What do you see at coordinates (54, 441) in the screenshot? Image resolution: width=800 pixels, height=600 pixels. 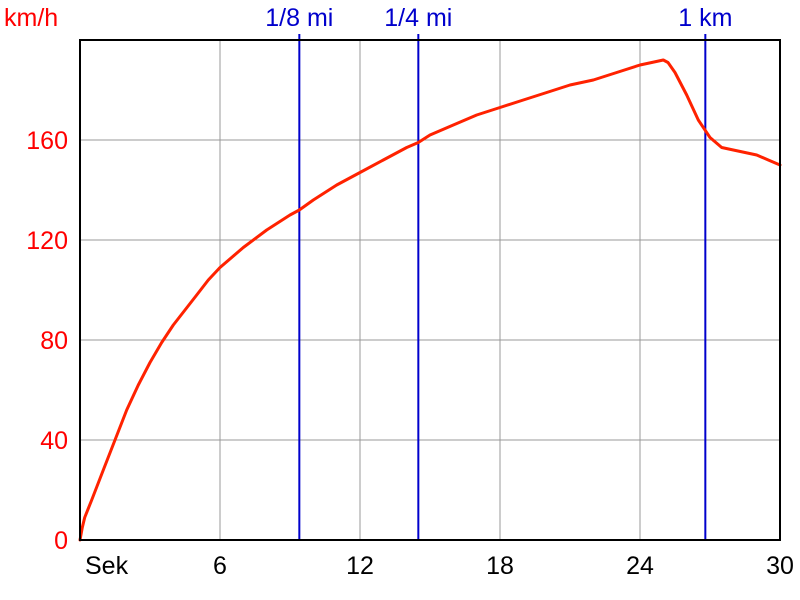 I see `y-tick-label: 40` at bounding box center [54, 441].